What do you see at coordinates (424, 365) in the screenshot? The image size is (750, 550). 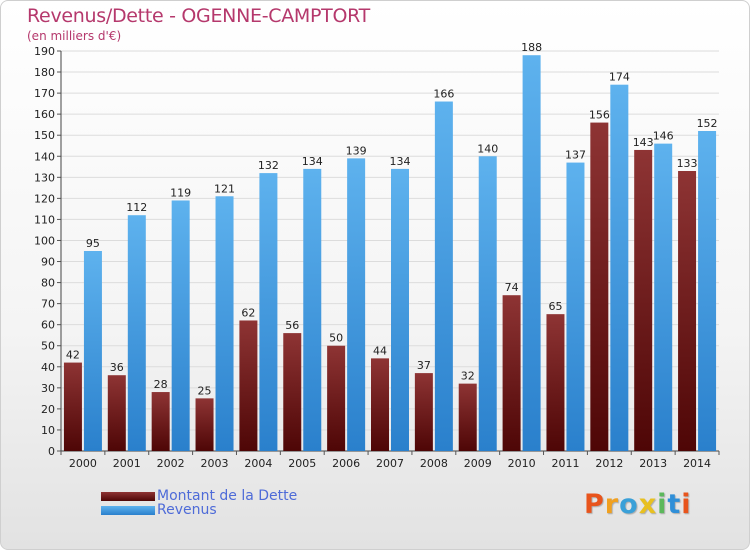 I see `data-label-debt: 37` at bounding box center [424, 365].